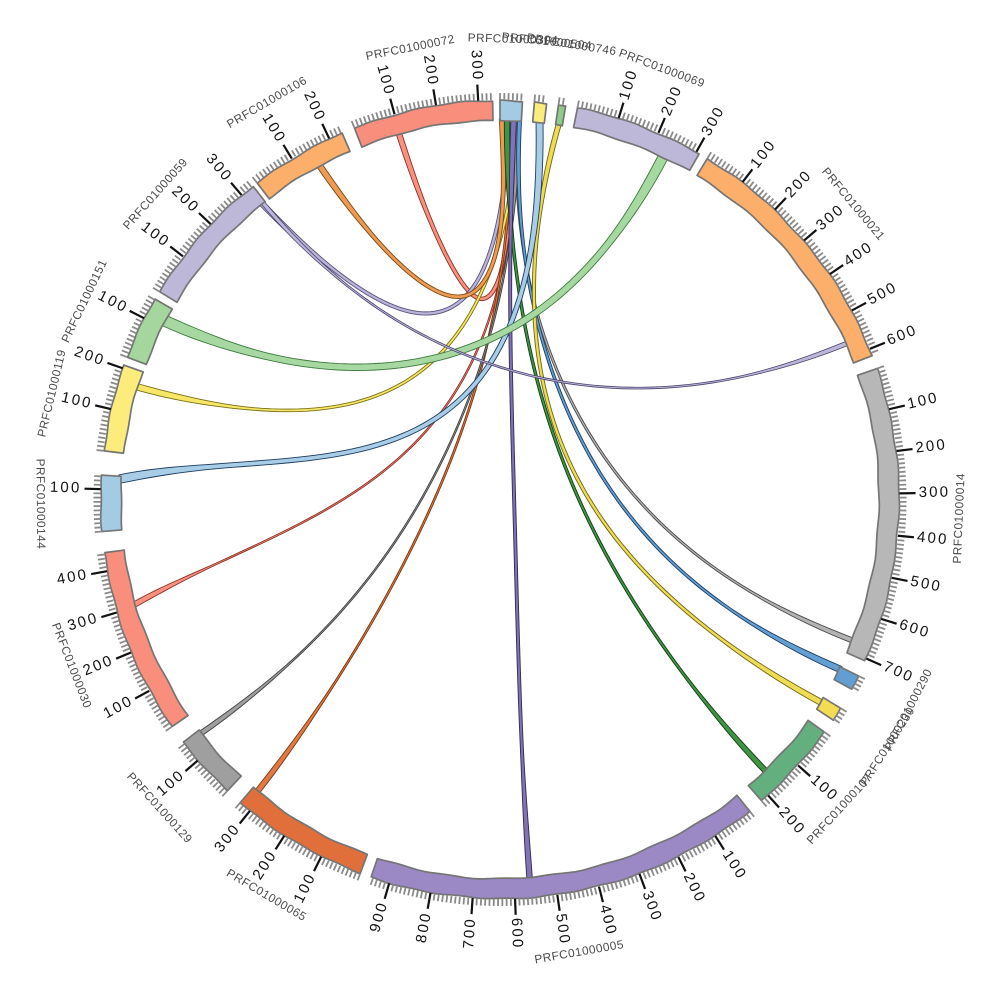  What do you see at coordinates (40, 504) in the screenshot?
I see `svg-text: PRFC01000144` at bounding box center [40, 504].